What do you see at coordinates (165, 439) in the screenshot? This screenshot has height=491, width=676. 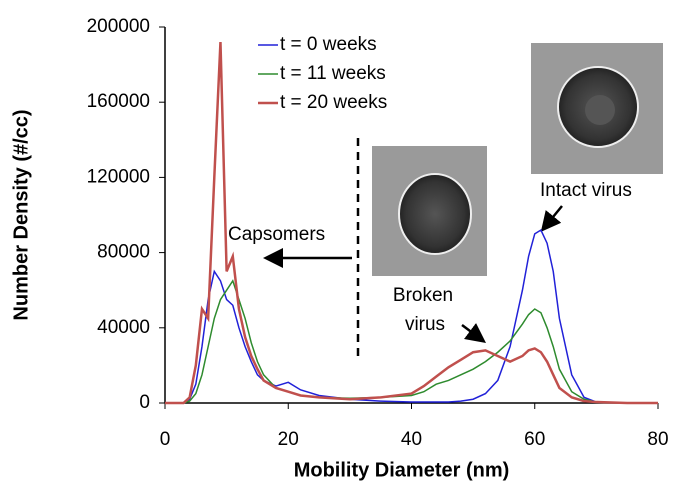 I see `x-tick-label: 0` at bounding box center [165, 439].